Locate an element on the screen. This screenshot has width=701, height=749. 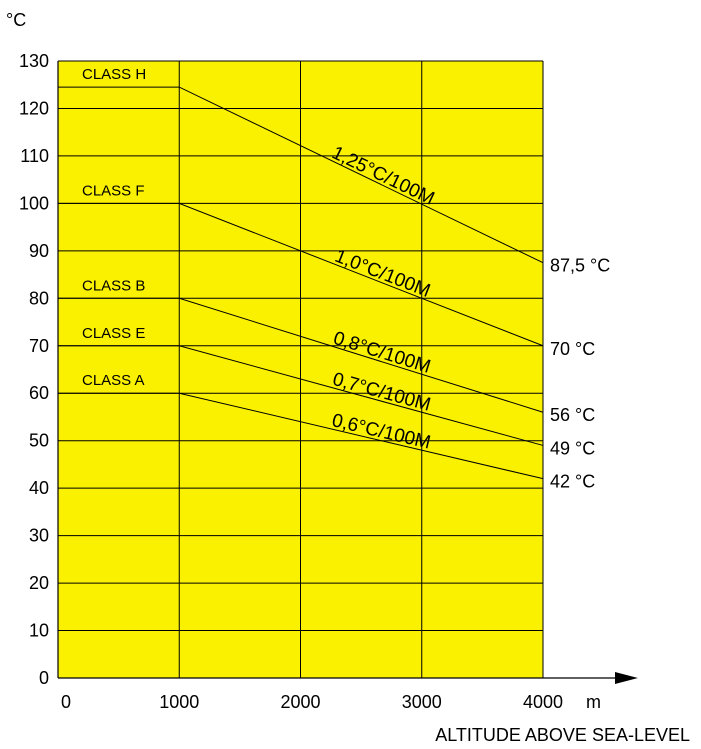
class-label-2: CLASS B is located at coordinates (113, 285).